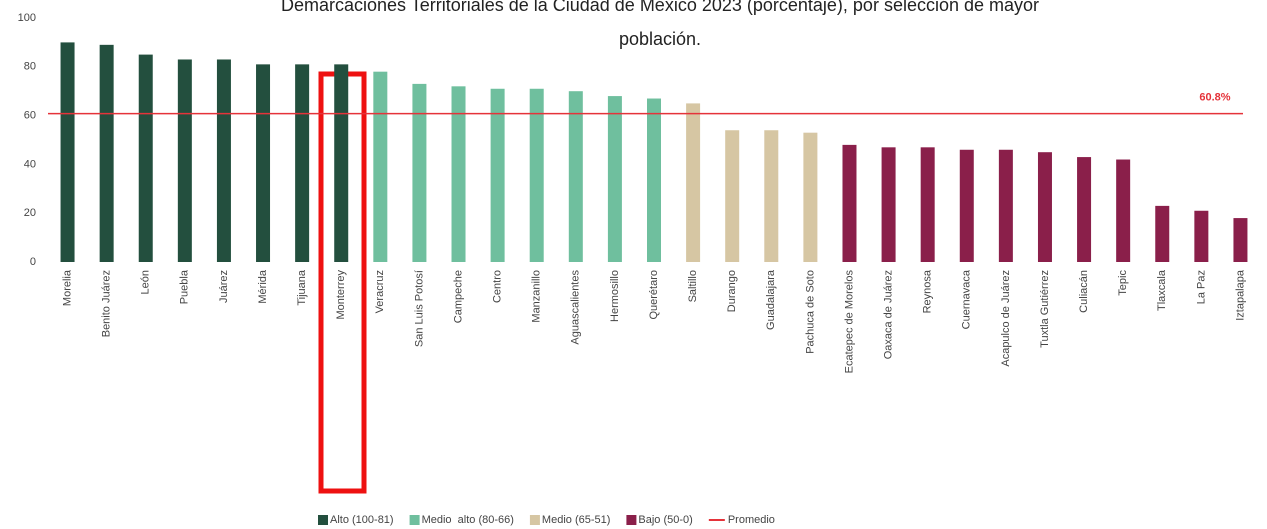 This screenshot has width=1267, height=529. I want to click on x-tick-label: Morelia, so click(67, 287).